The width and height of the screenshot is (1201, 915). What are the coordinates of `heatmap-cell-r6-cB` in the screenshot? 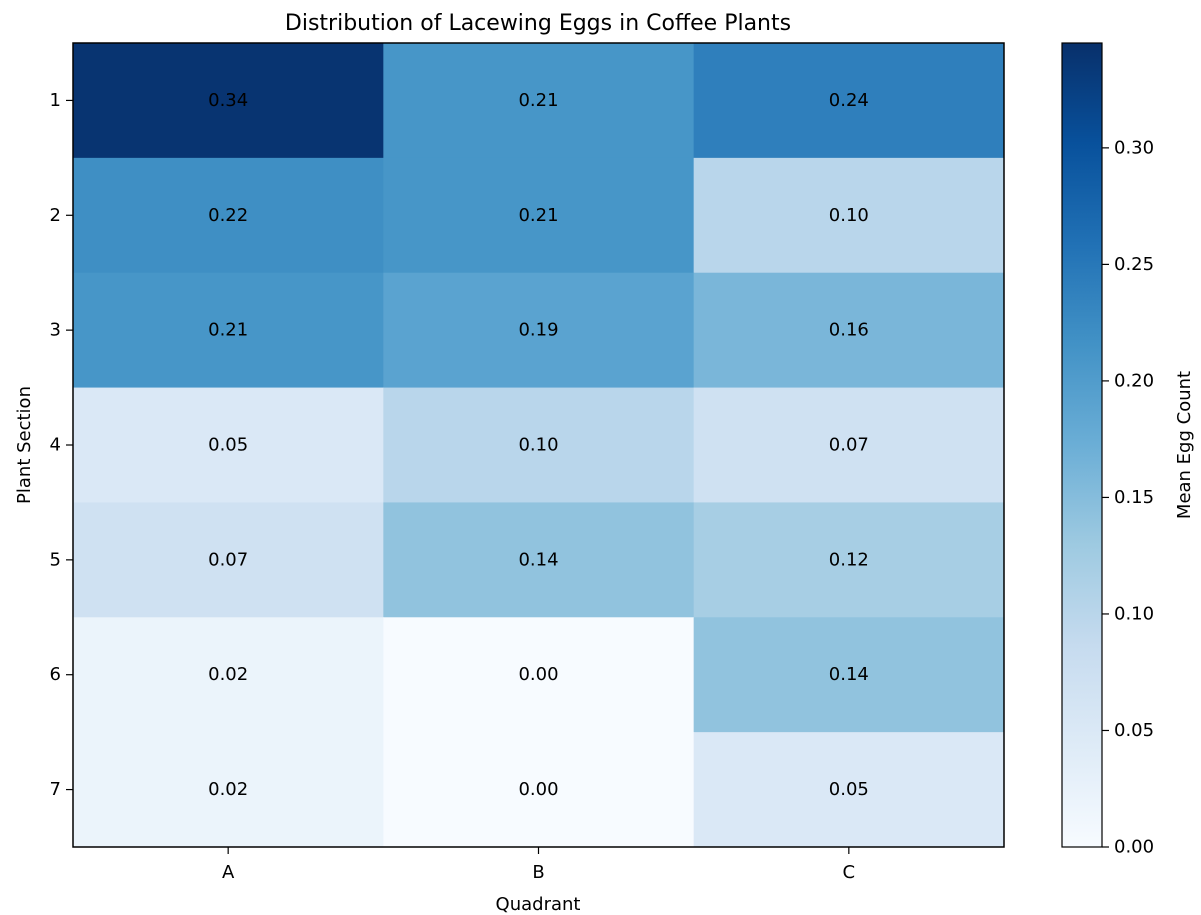 It's located at (539, 675).